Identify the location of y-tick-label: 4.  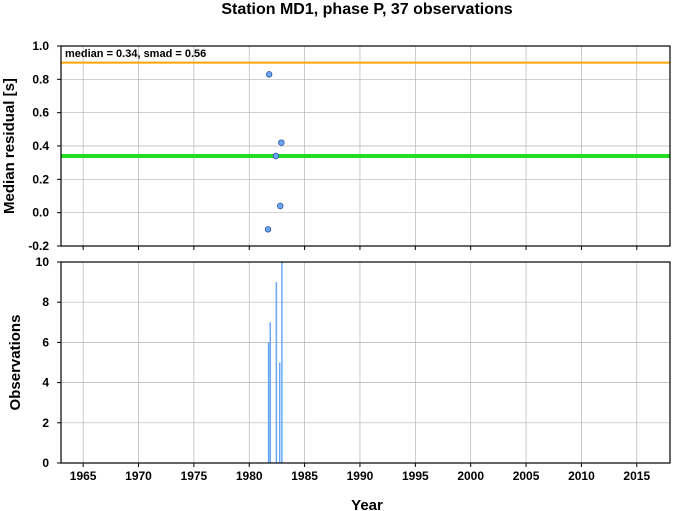
(45, 383).